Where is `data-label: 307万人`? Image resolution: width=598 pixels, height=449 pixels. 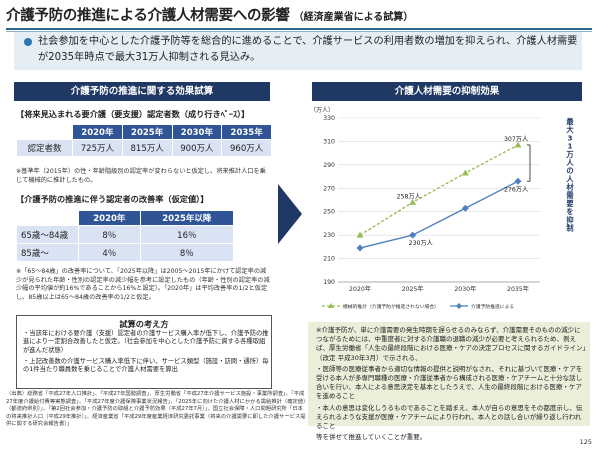 data-label: 307万人 is located at coordinates (516, 139).